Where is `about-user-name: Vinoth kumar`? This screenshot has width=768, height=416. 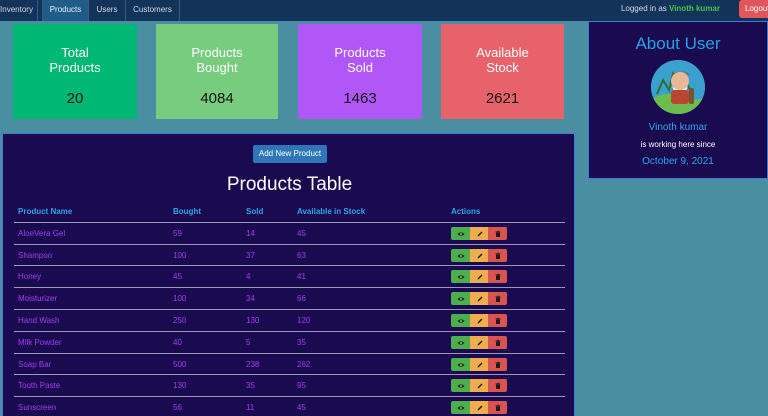
about-user-name: Vinoth kumar is located at coordinates (678, 127).